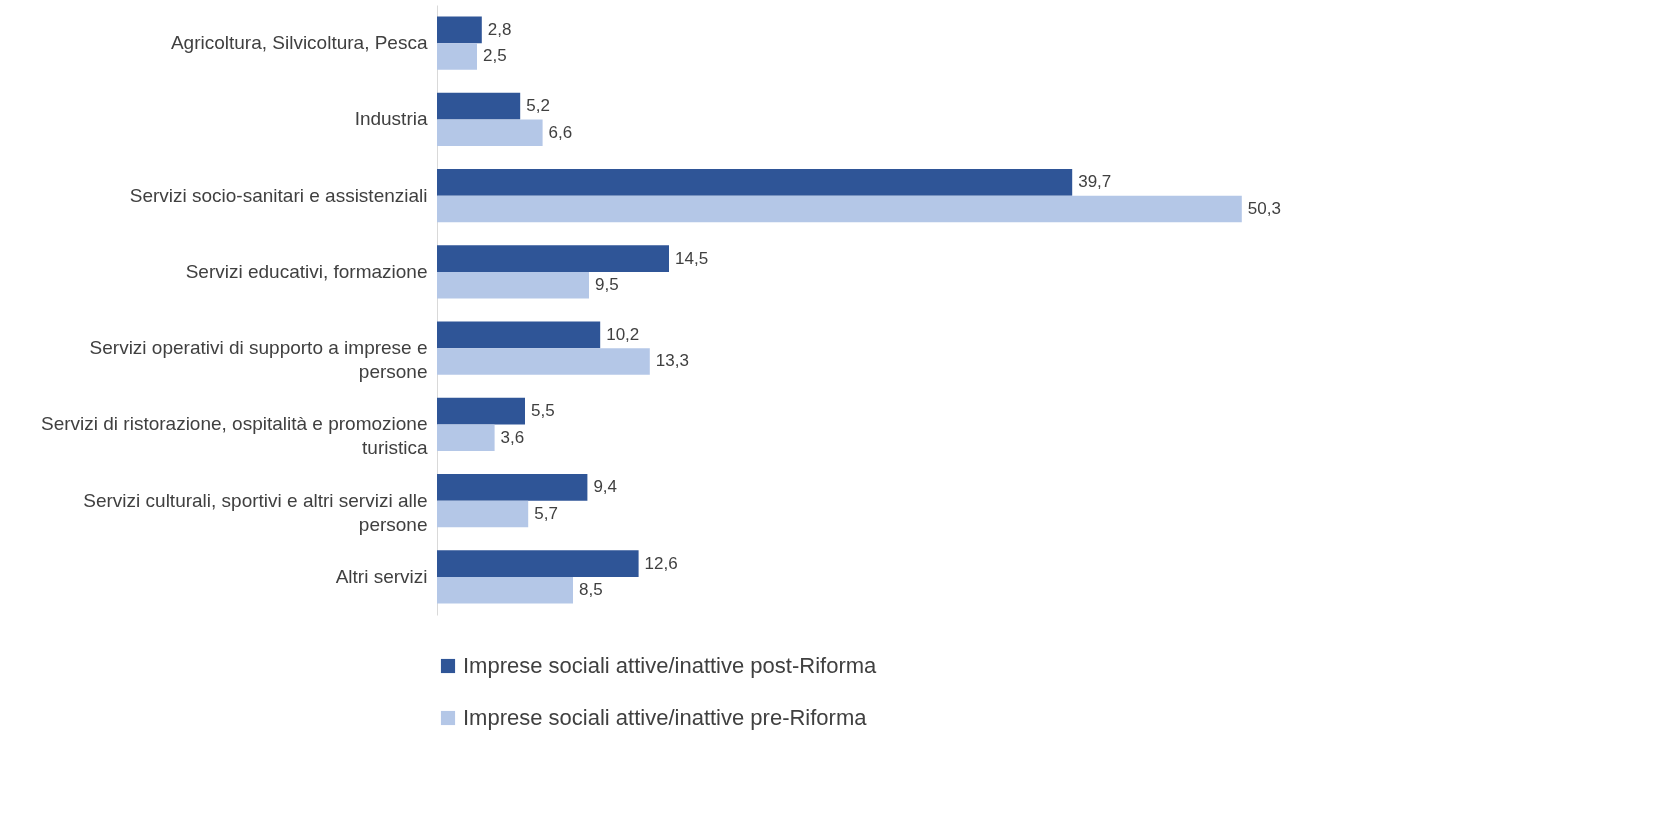  I want to click on data-label: 2,5, so click(495, 56).